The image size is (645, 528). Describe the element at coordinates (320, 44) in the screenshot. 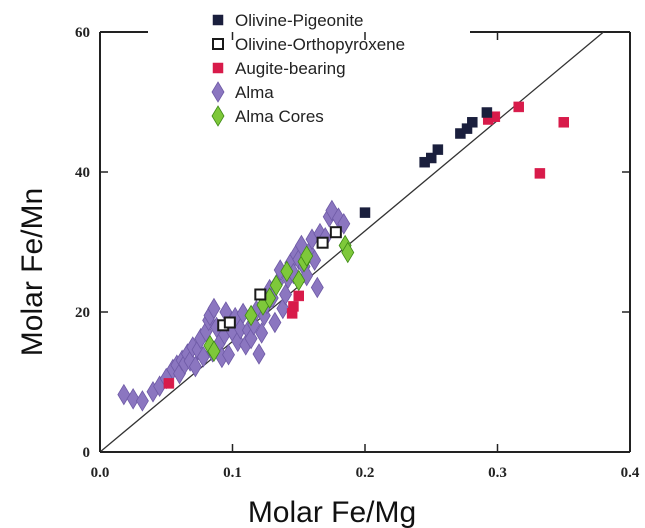

I see `legend-label-olivine-orthopyroxene: Olivine-Orthopyroxene` at that location.